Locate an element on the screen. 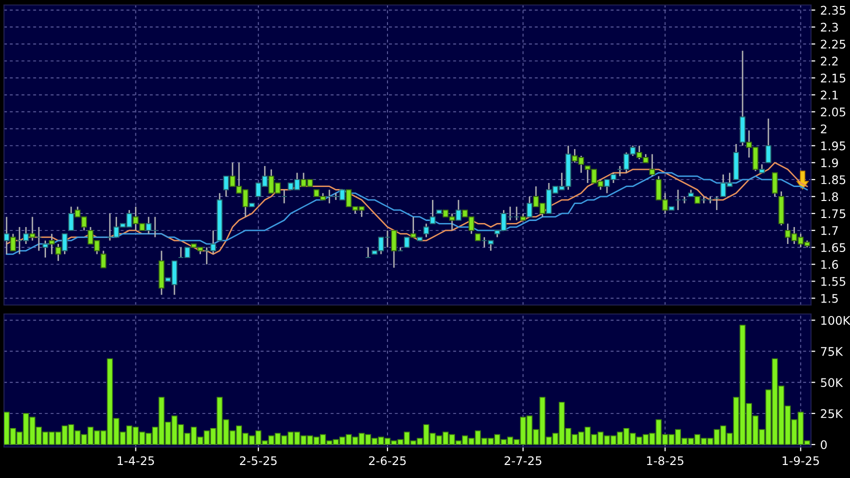 The image size is (850, 478). y-tick-label: 2.25 is located at coordinates (833, 44).